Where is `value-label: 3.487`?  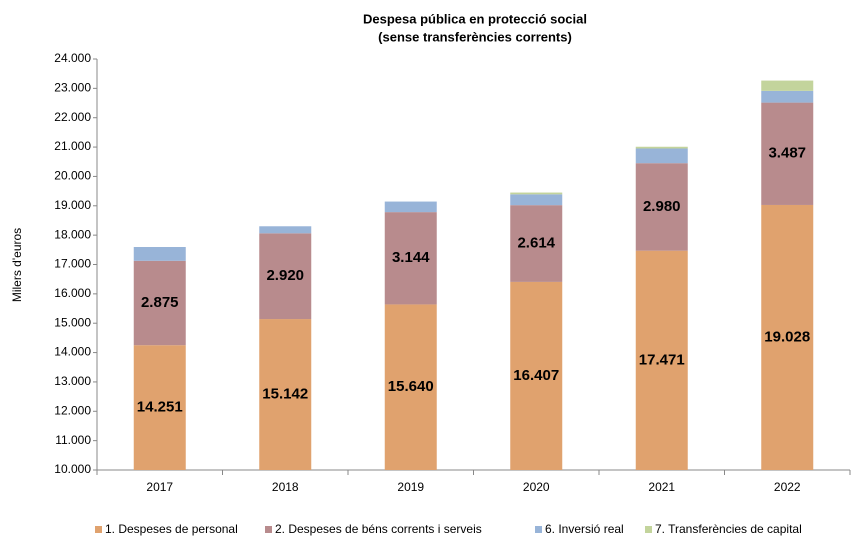
value-label: 3.487 is located at coordinates (787, 153).